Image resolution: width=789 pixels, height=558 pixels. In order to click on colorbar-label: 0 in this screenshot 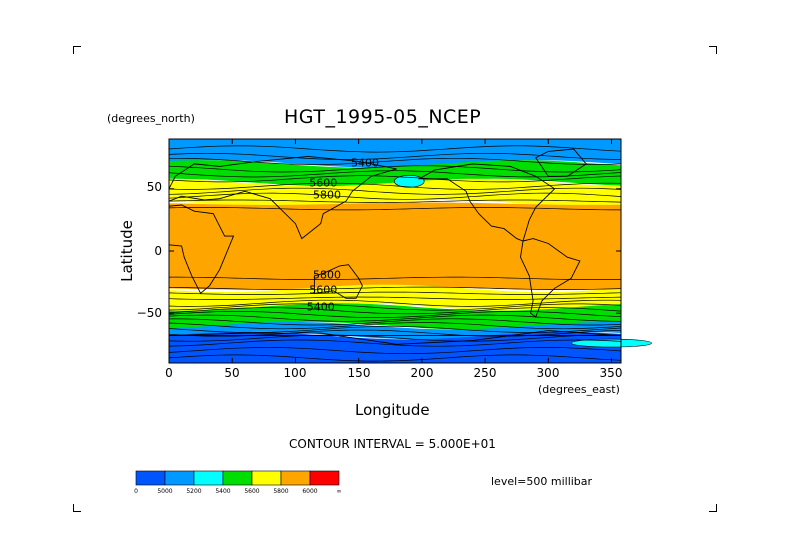, I will do `click(136, 491)`.